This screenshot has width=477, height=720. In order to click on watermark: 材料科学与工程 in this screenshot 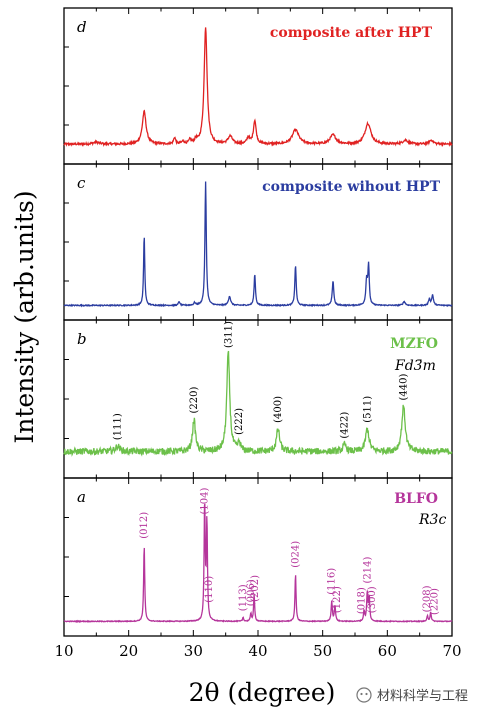, I will do `click(412, 695)`.